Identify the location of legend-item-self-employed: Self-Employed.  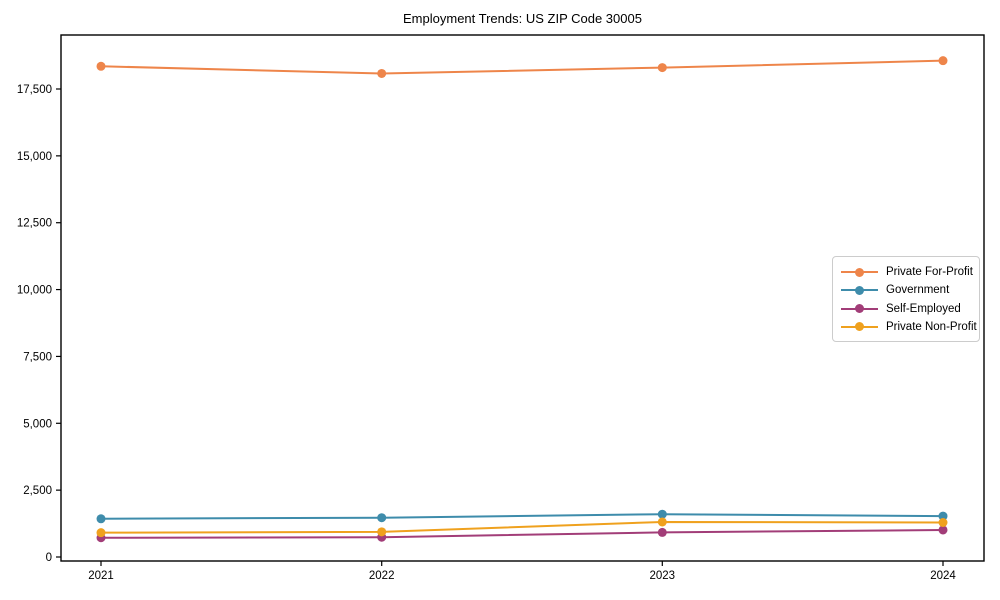
(906, 309).